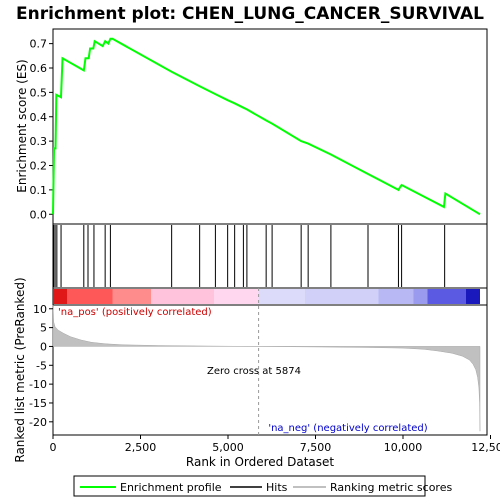 The height and width of the screenshot is (500, 500). What do you see at coordinates (171, 487) in the screenshot?
I see `legend-label-enrichment-profile: Enrichment profile` at bounding box center [171, 487].